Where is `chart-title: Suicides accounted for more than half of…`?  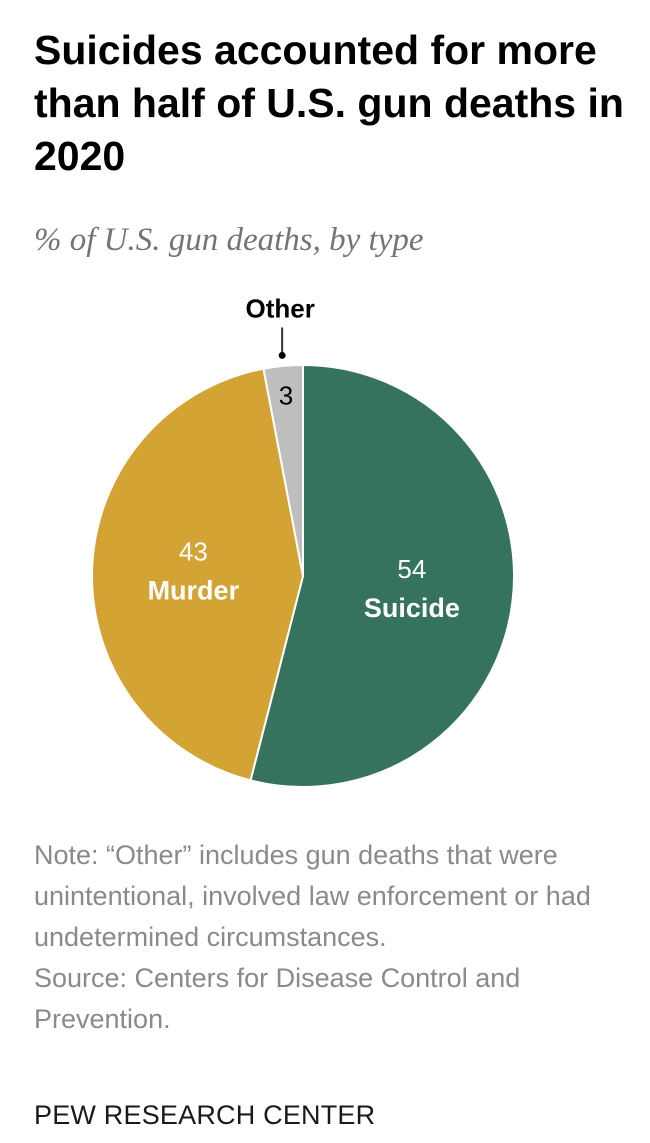
chart-title: Suicides accounted for more than half of… is located at coordinates (329, 103).